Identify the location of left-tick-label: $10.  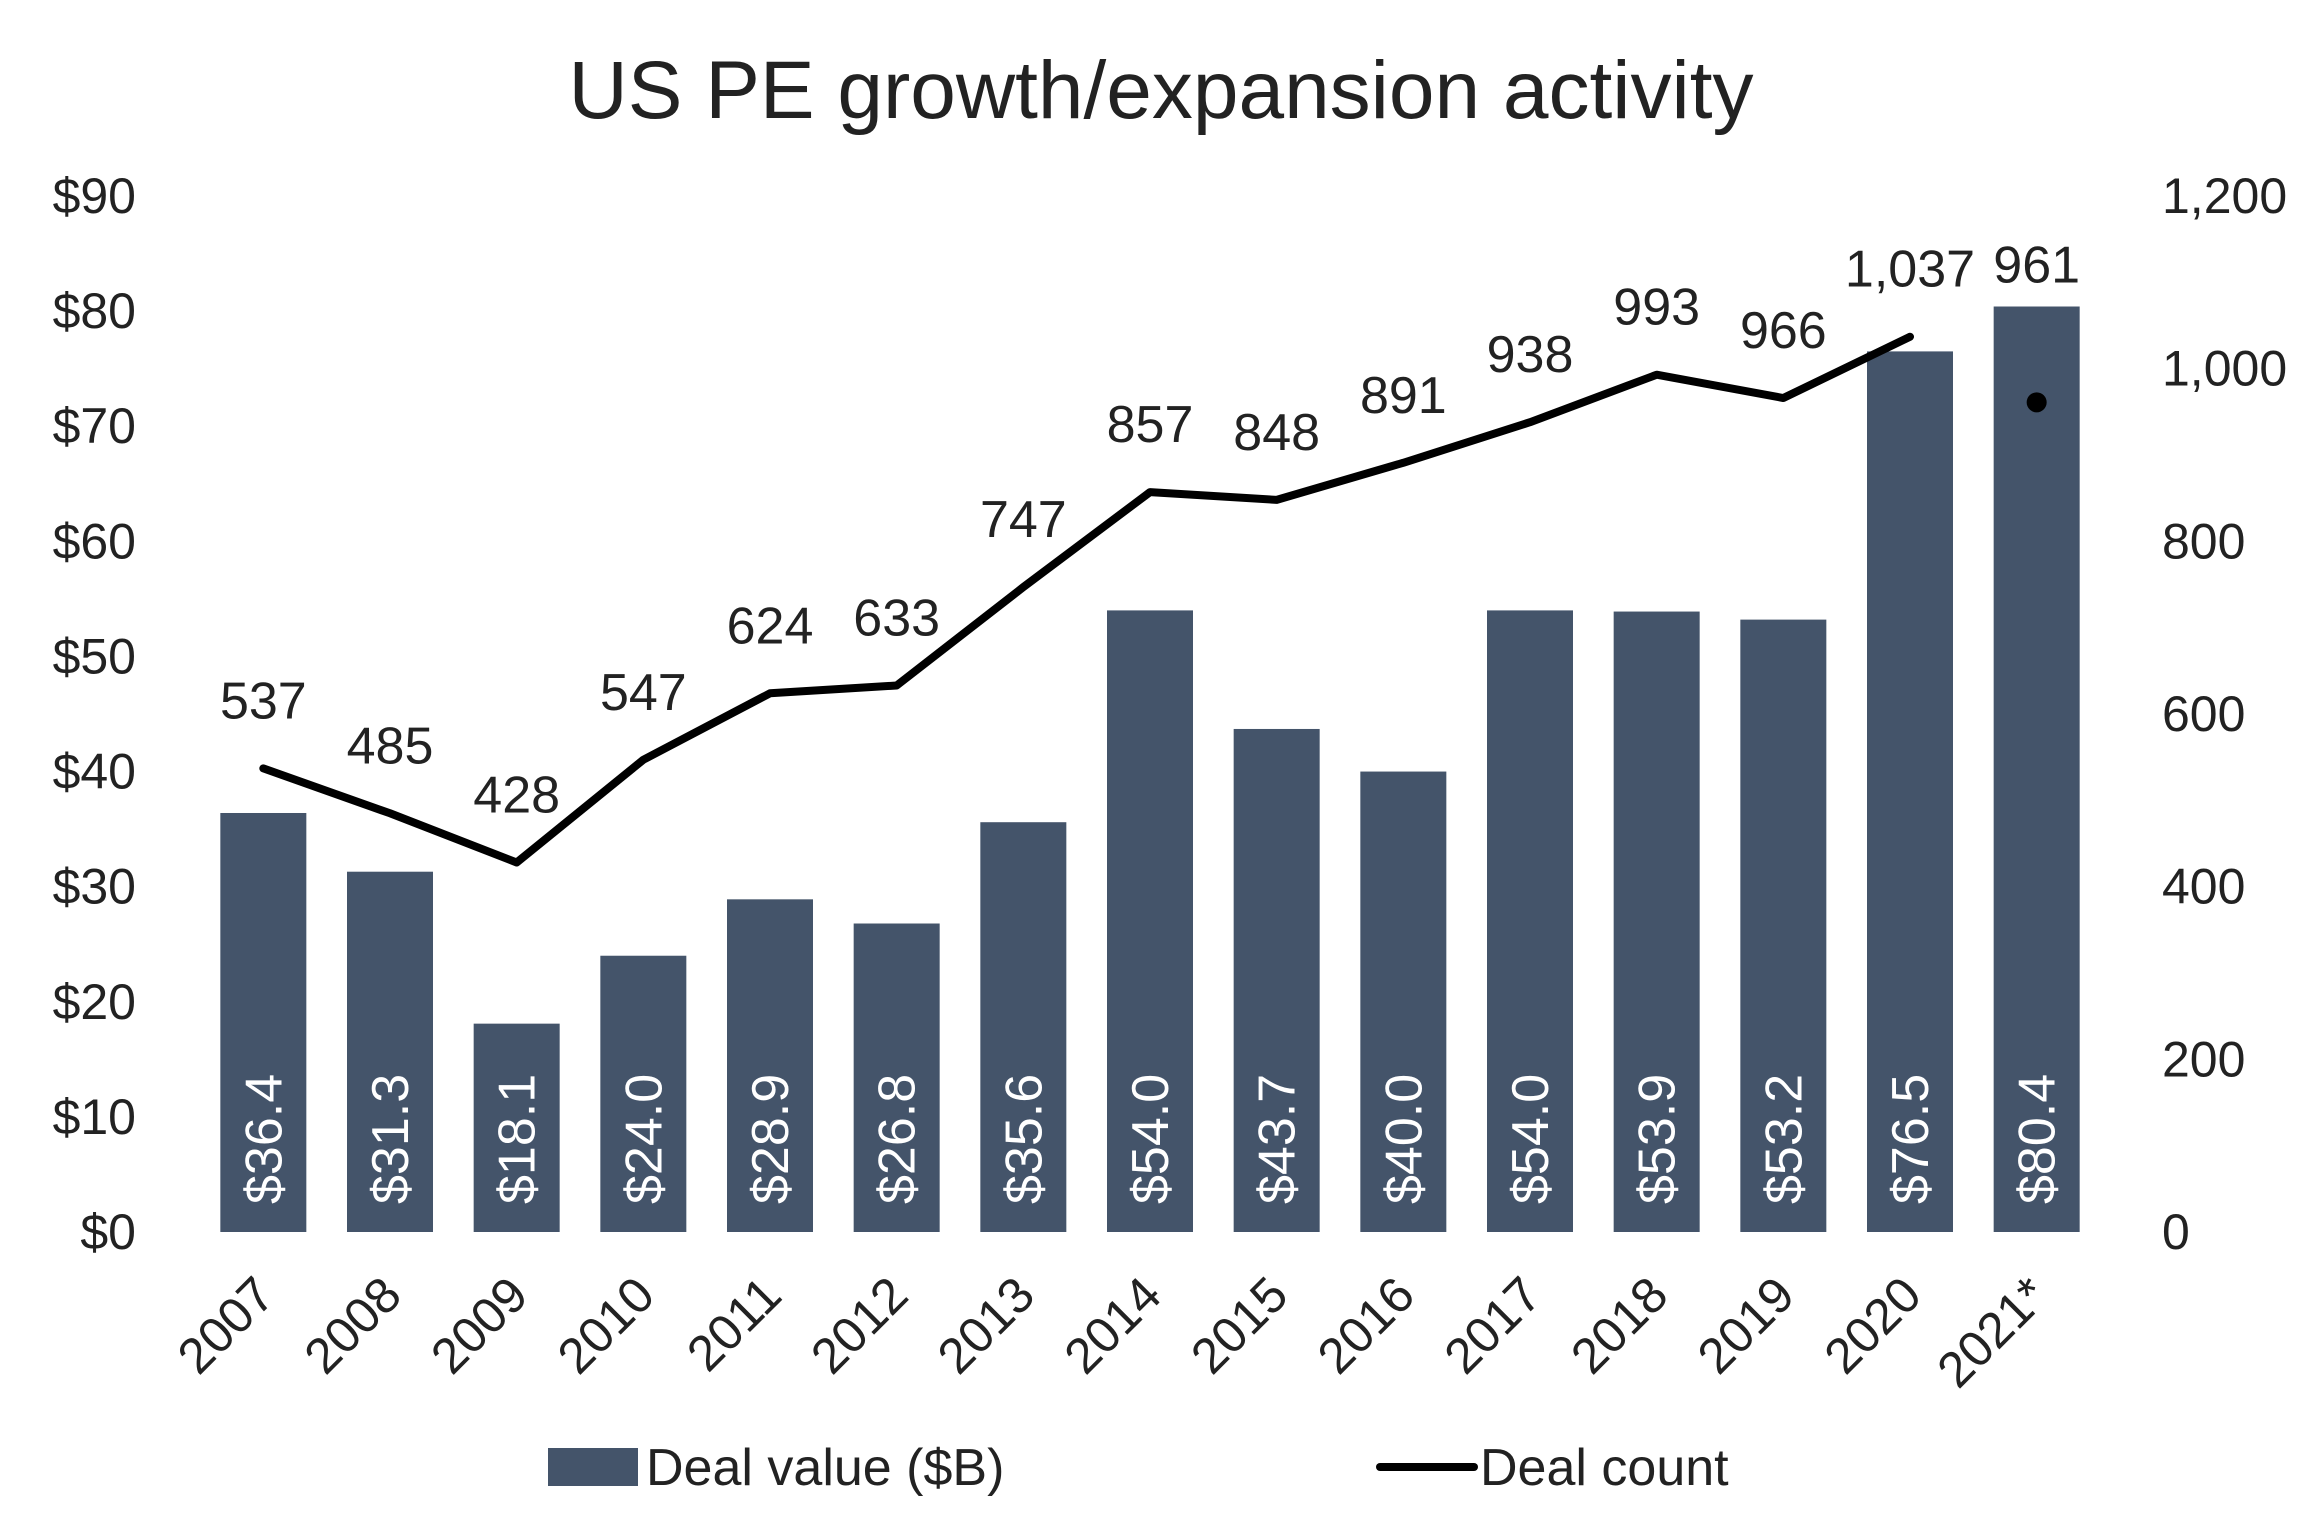
(94, 1117).